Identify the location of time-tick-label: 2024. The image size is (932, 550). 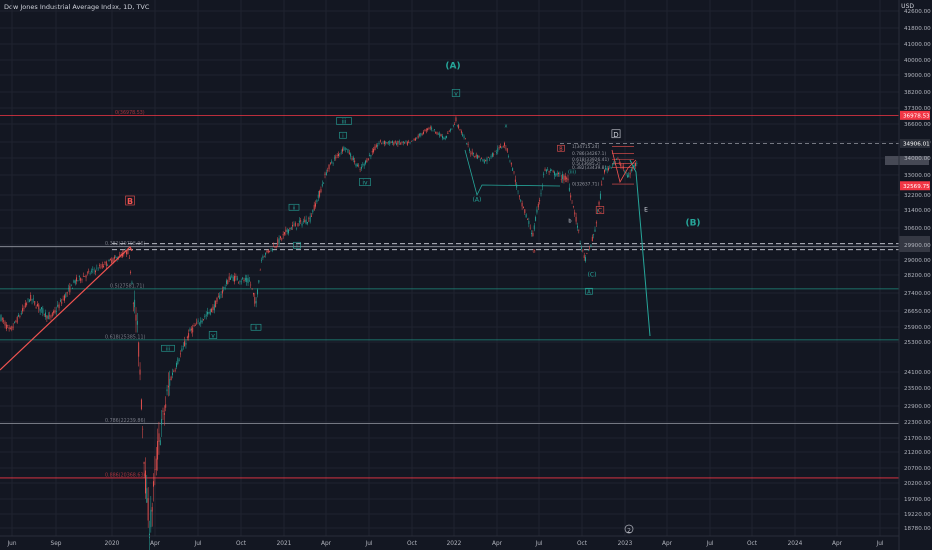
(795, 544).